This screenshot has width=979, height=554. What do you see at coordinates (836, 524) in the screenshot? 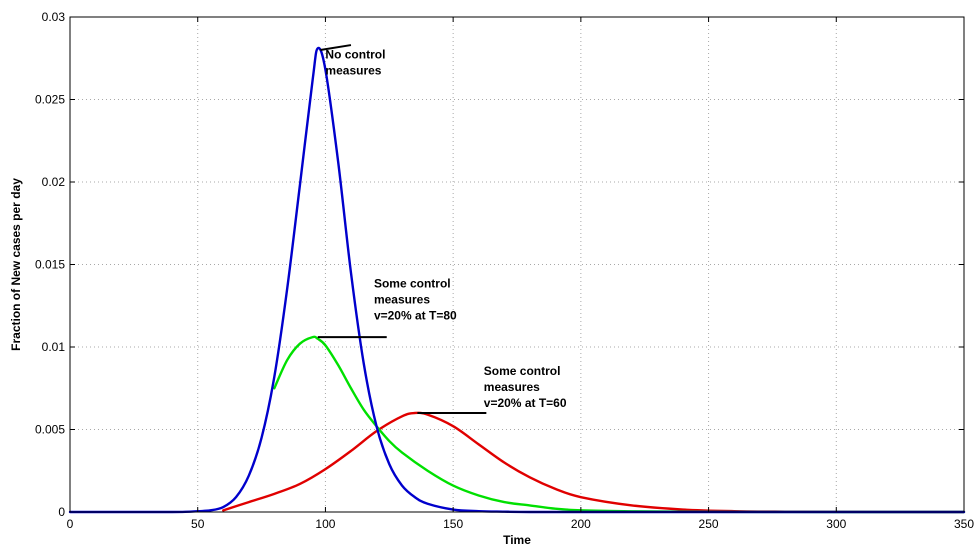
I see `x-tick-label: 300` at bounding box center [836, 524].